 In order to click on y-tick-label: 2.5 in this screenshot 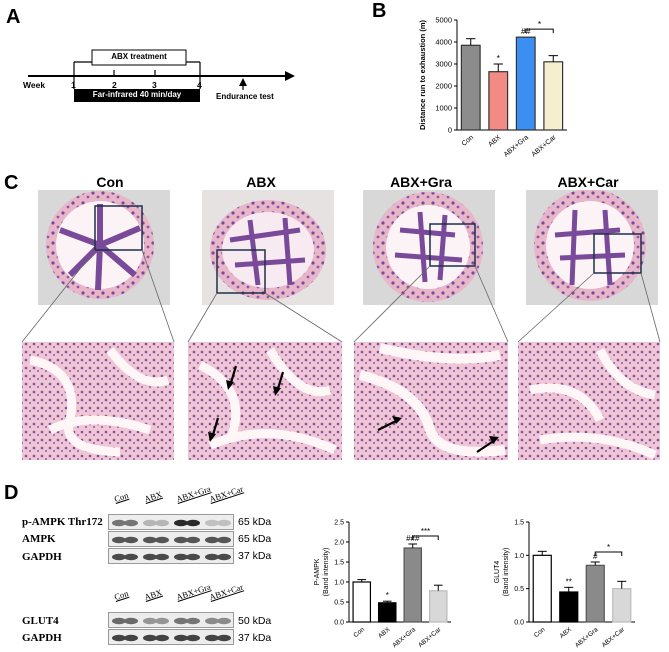, I will do `click(339, 523)`.